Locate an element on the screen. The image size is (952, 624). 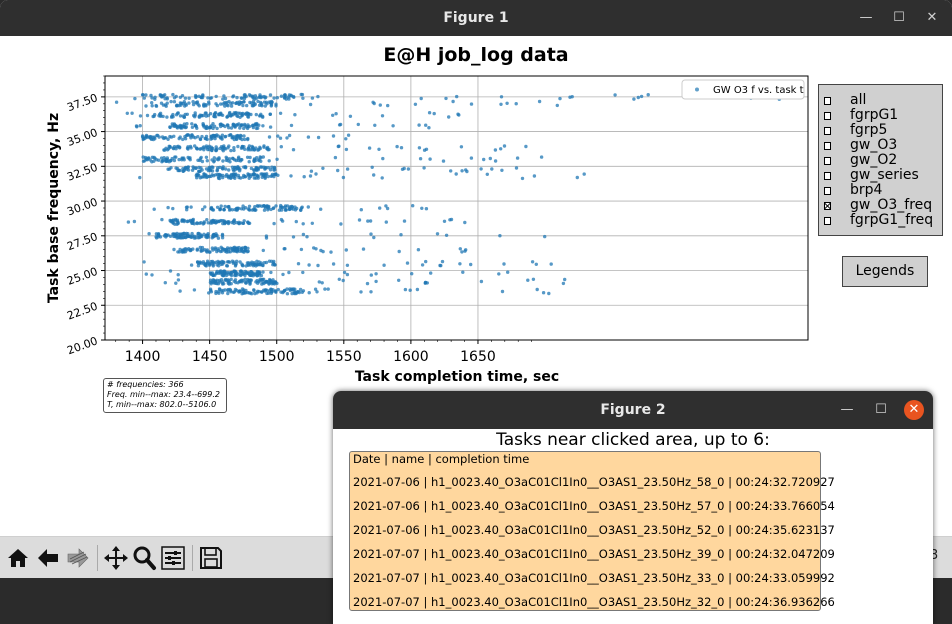
forward-icon is located at coordinates (78, 558).